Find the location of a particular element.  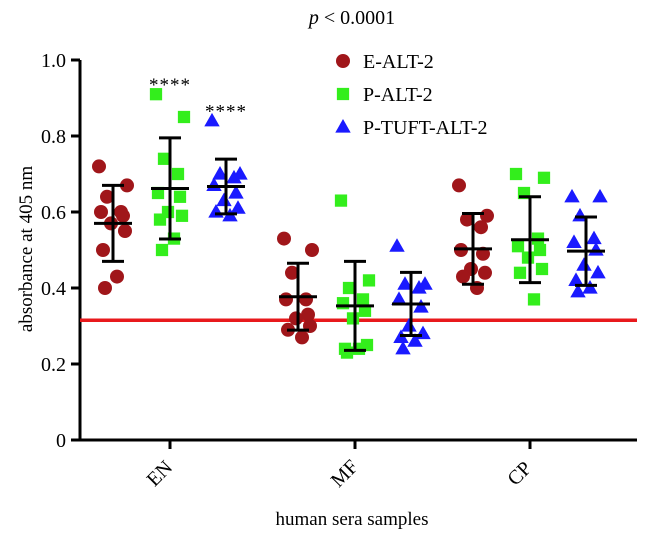

chart-title-p: p is located at coordinates (313, 18).